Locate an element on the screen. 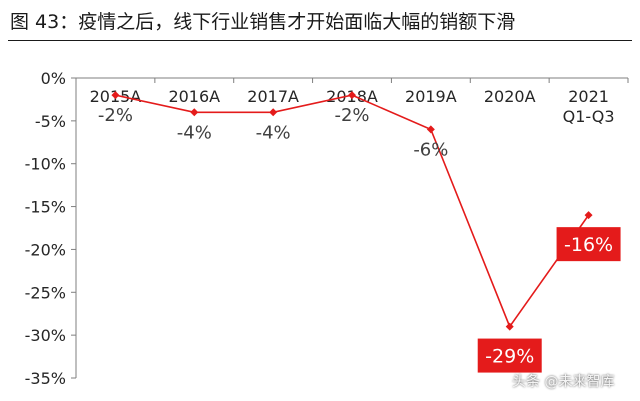  data-label: -6% is located at coordinates (430, 149).